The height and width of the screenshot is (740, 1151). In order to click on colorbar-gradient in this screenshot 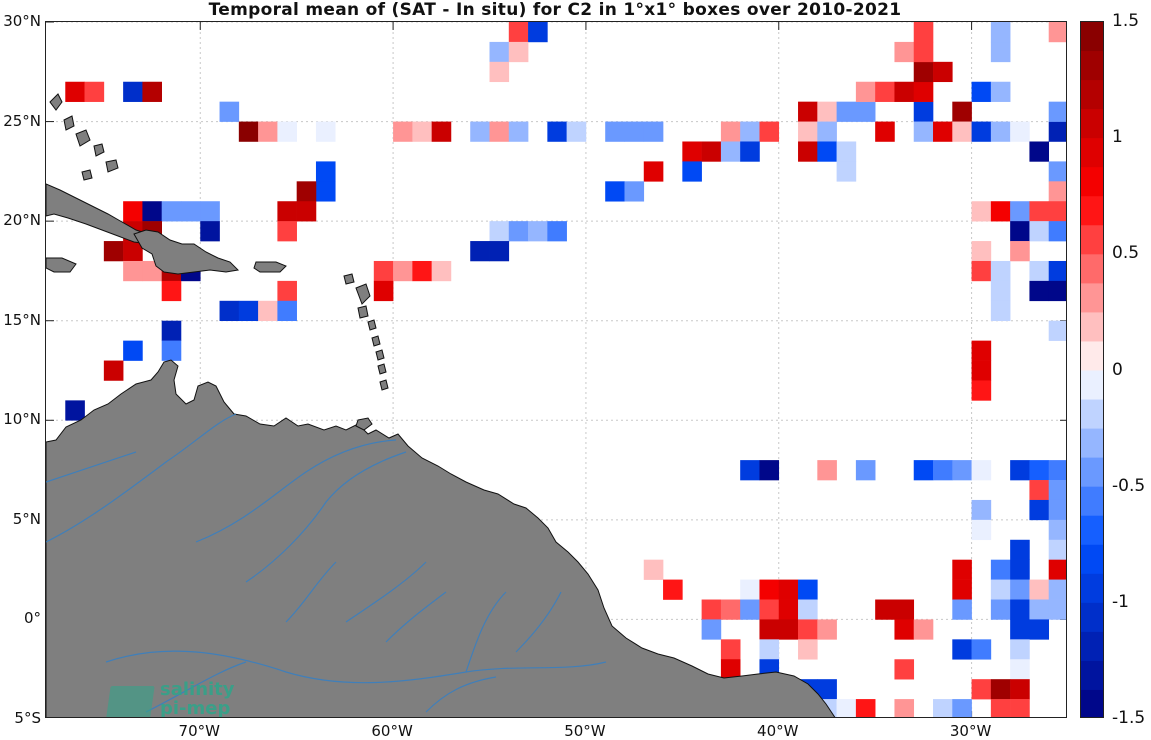, I will do `click(1092, 369)`.